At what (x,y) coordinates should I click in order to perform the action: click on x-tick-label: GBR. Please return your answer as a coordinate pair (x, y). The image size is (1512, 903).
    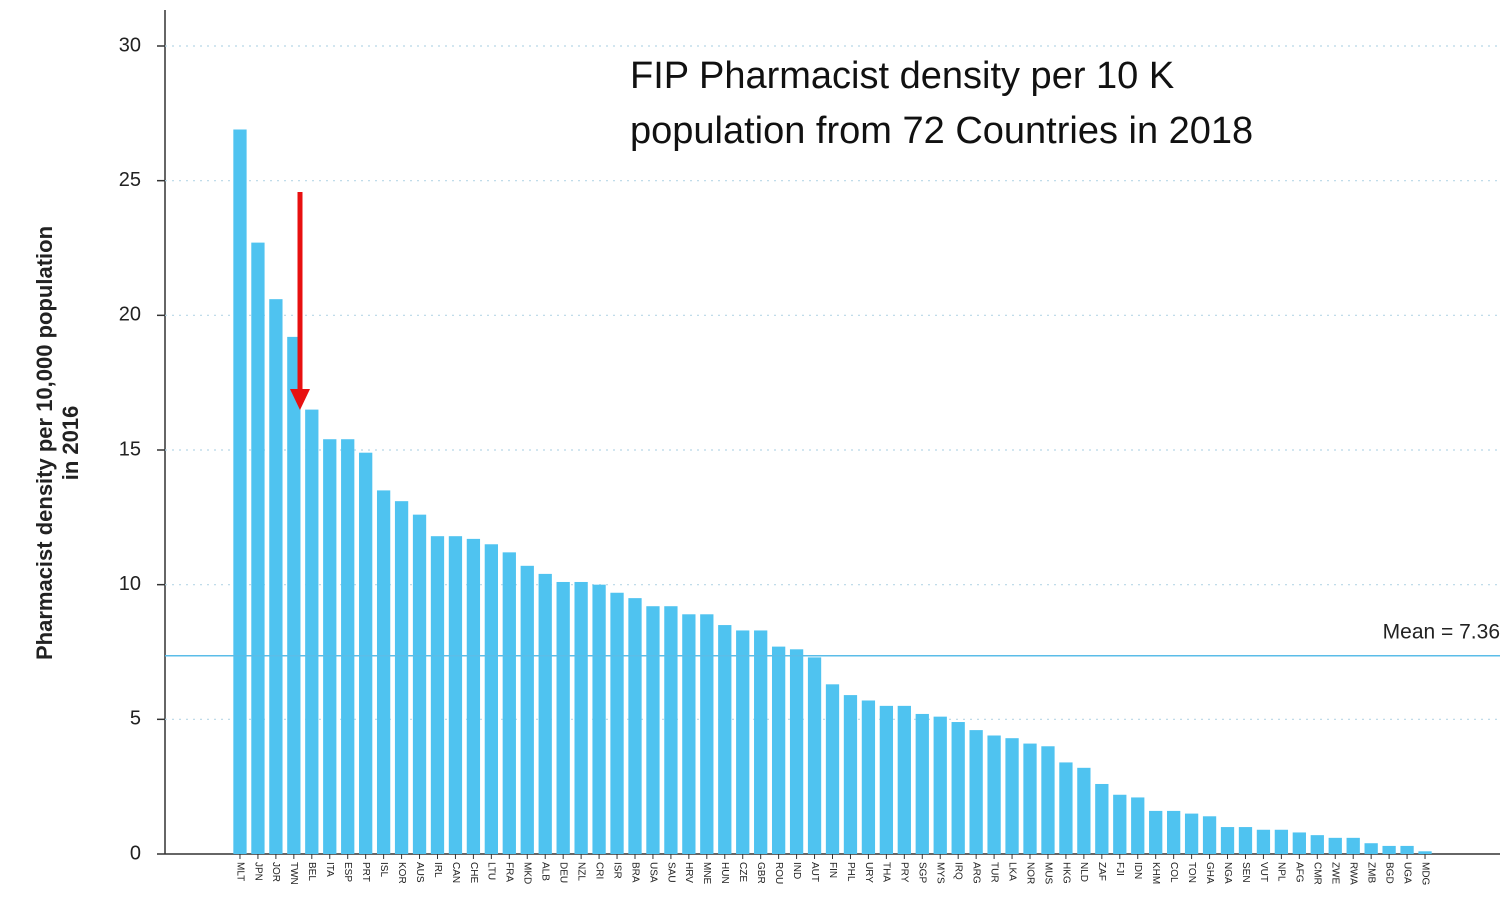
    Looking at the image, I should click on (760, 873).